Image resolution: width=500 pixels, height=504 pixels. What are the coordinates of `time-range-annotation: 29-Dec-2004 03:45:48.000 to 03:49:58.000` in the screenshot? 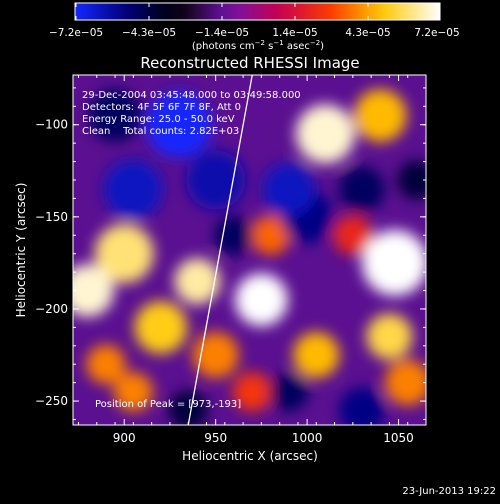 It's located at (191, 95).